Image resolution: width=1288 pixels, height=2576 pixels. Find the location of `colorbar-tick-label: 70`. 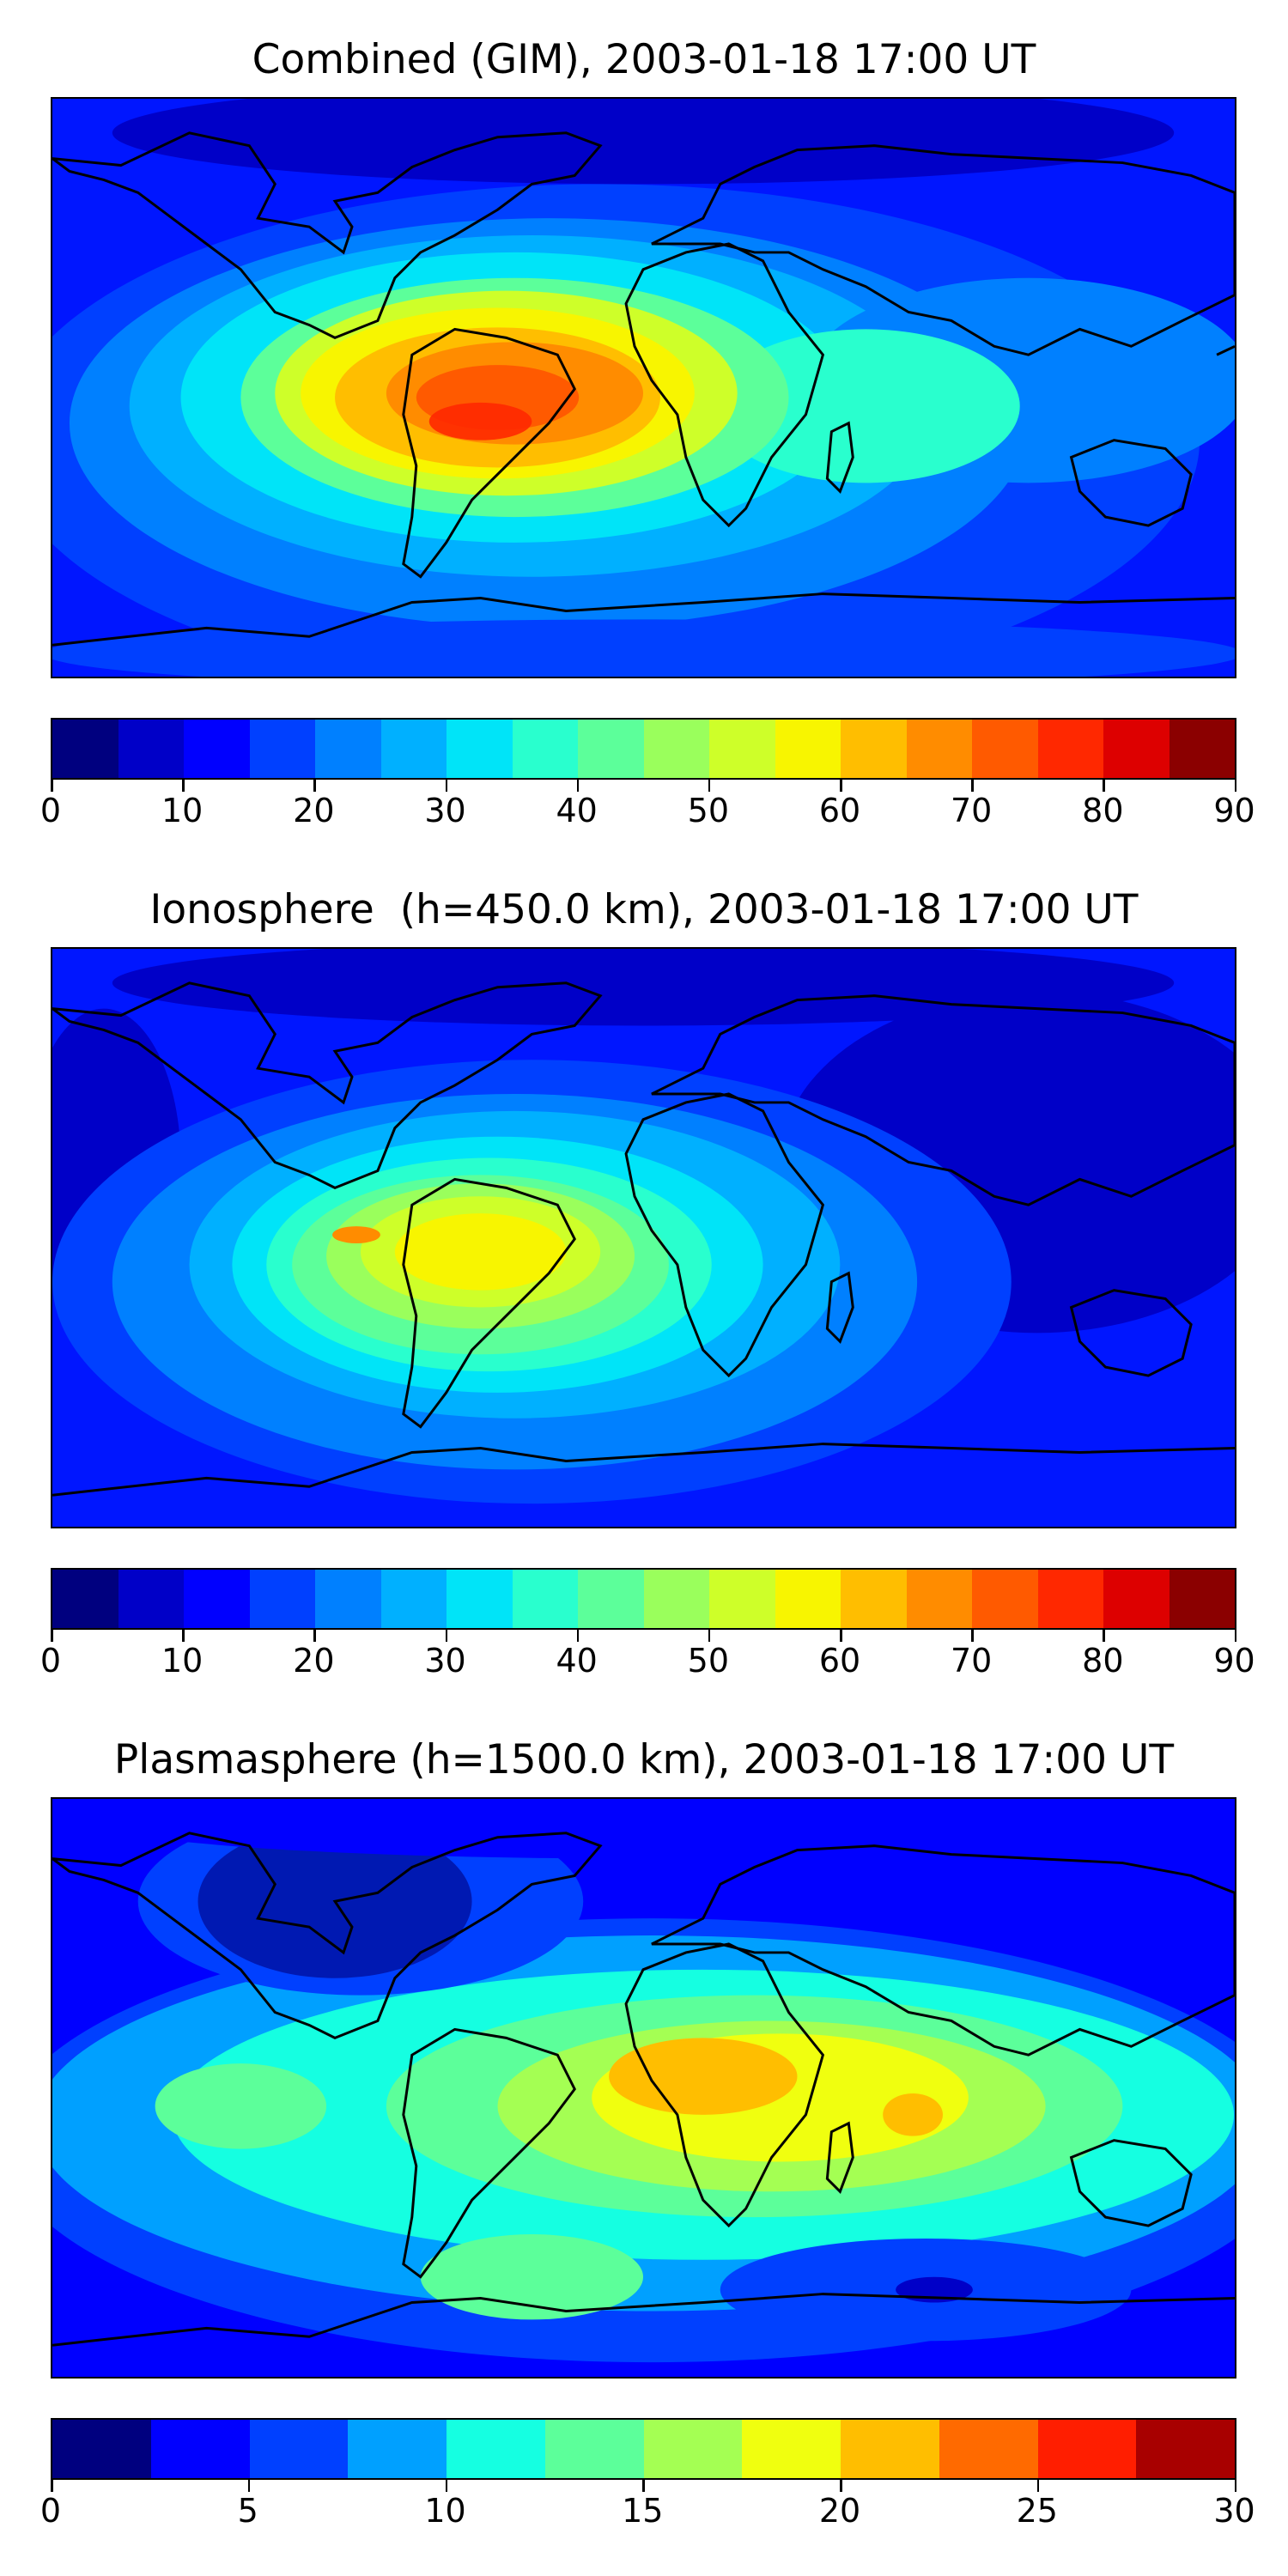

colorbar-tick-label: 70 is located at coordinates (972, 1661).